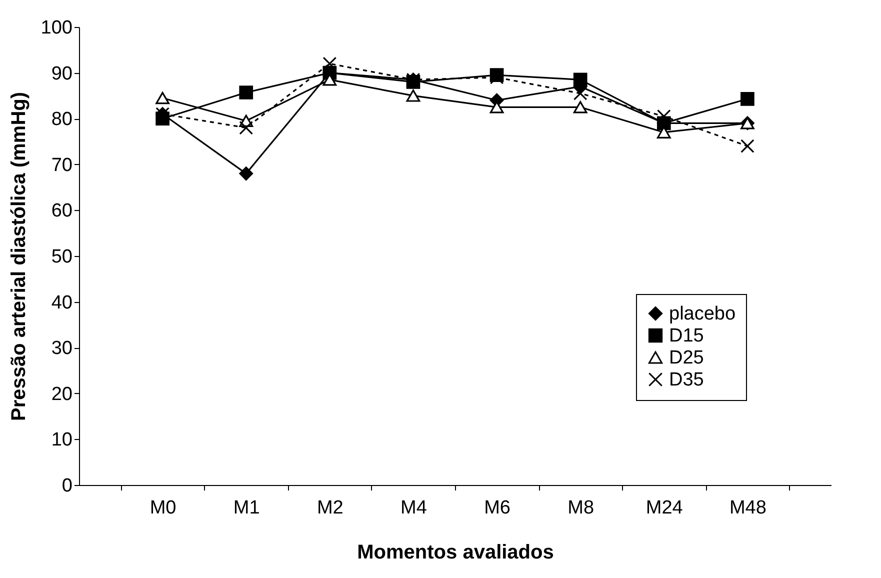 This screenshot has width=881, height=578. What do you see at coordinates (61, 394) in the screenshot?
I see `y-tick-label: 20` at bounding box center [61, 394].